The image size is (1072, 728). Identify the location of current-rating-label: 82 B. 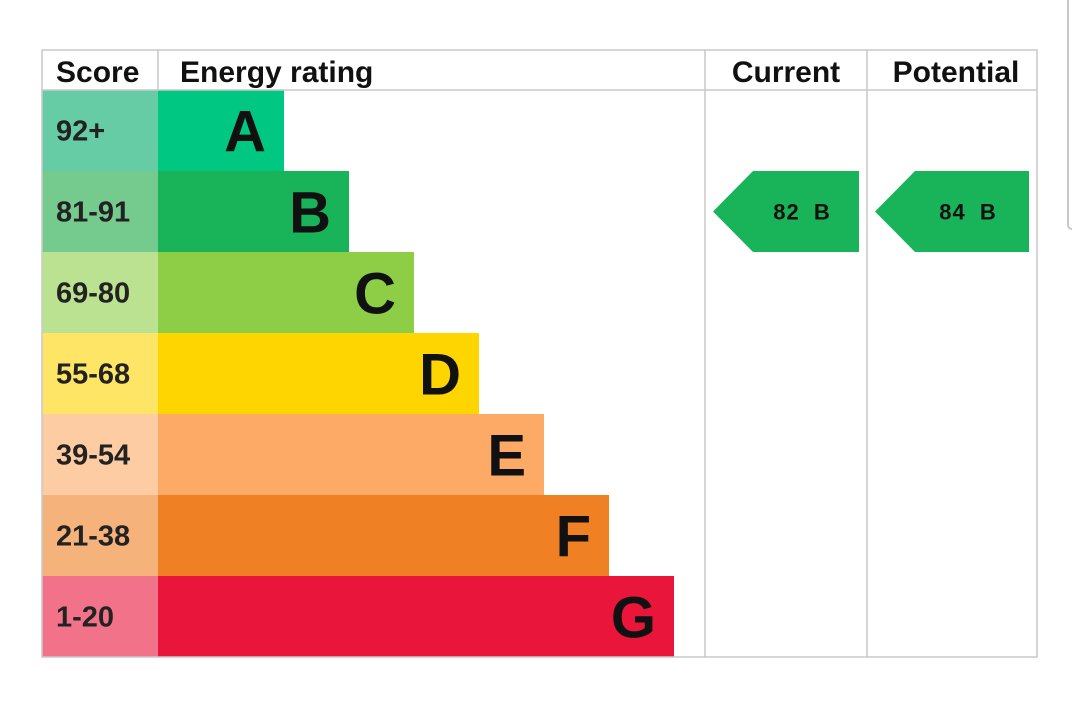
(802, 212).